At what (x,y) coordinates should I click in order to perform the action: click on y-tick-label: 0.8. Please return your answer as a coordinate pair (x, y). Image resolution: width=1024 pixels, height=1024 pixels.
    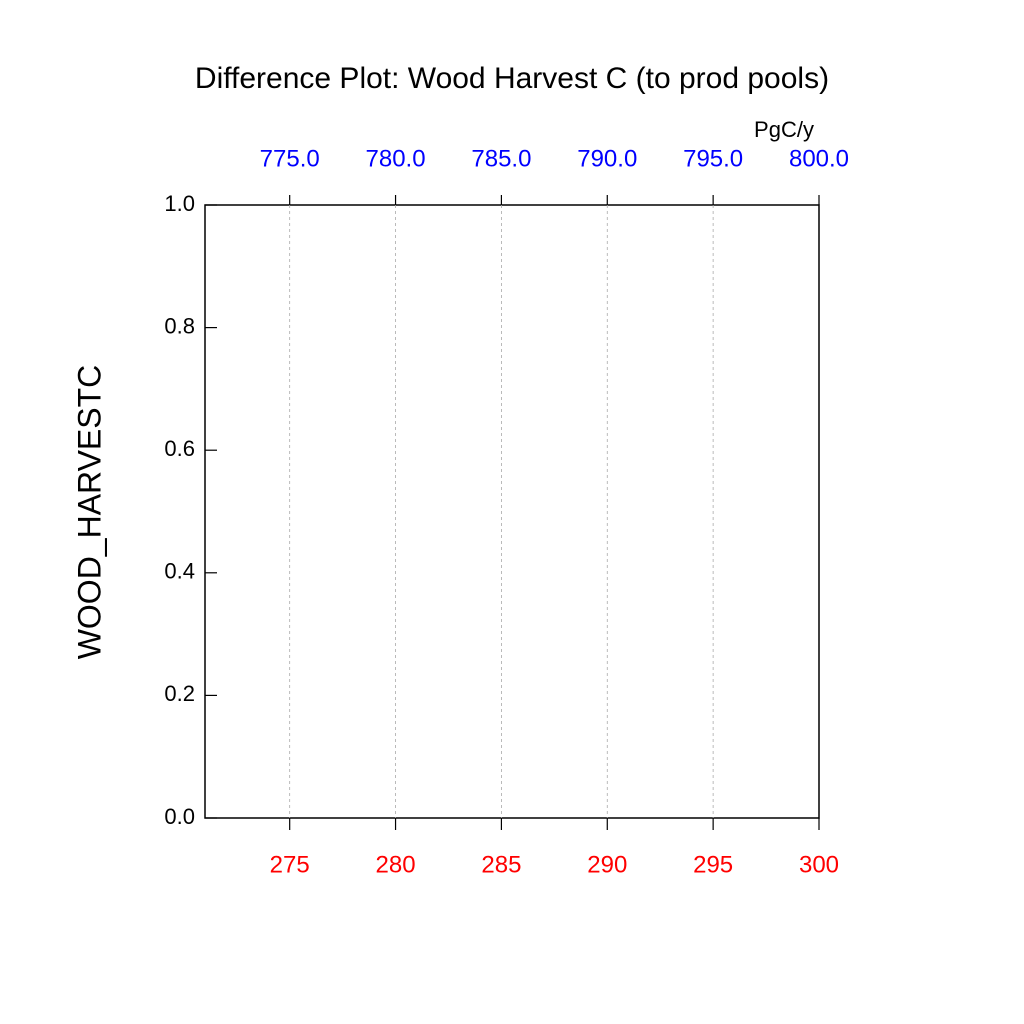
    Looking at the image, I should click on (179, 325).